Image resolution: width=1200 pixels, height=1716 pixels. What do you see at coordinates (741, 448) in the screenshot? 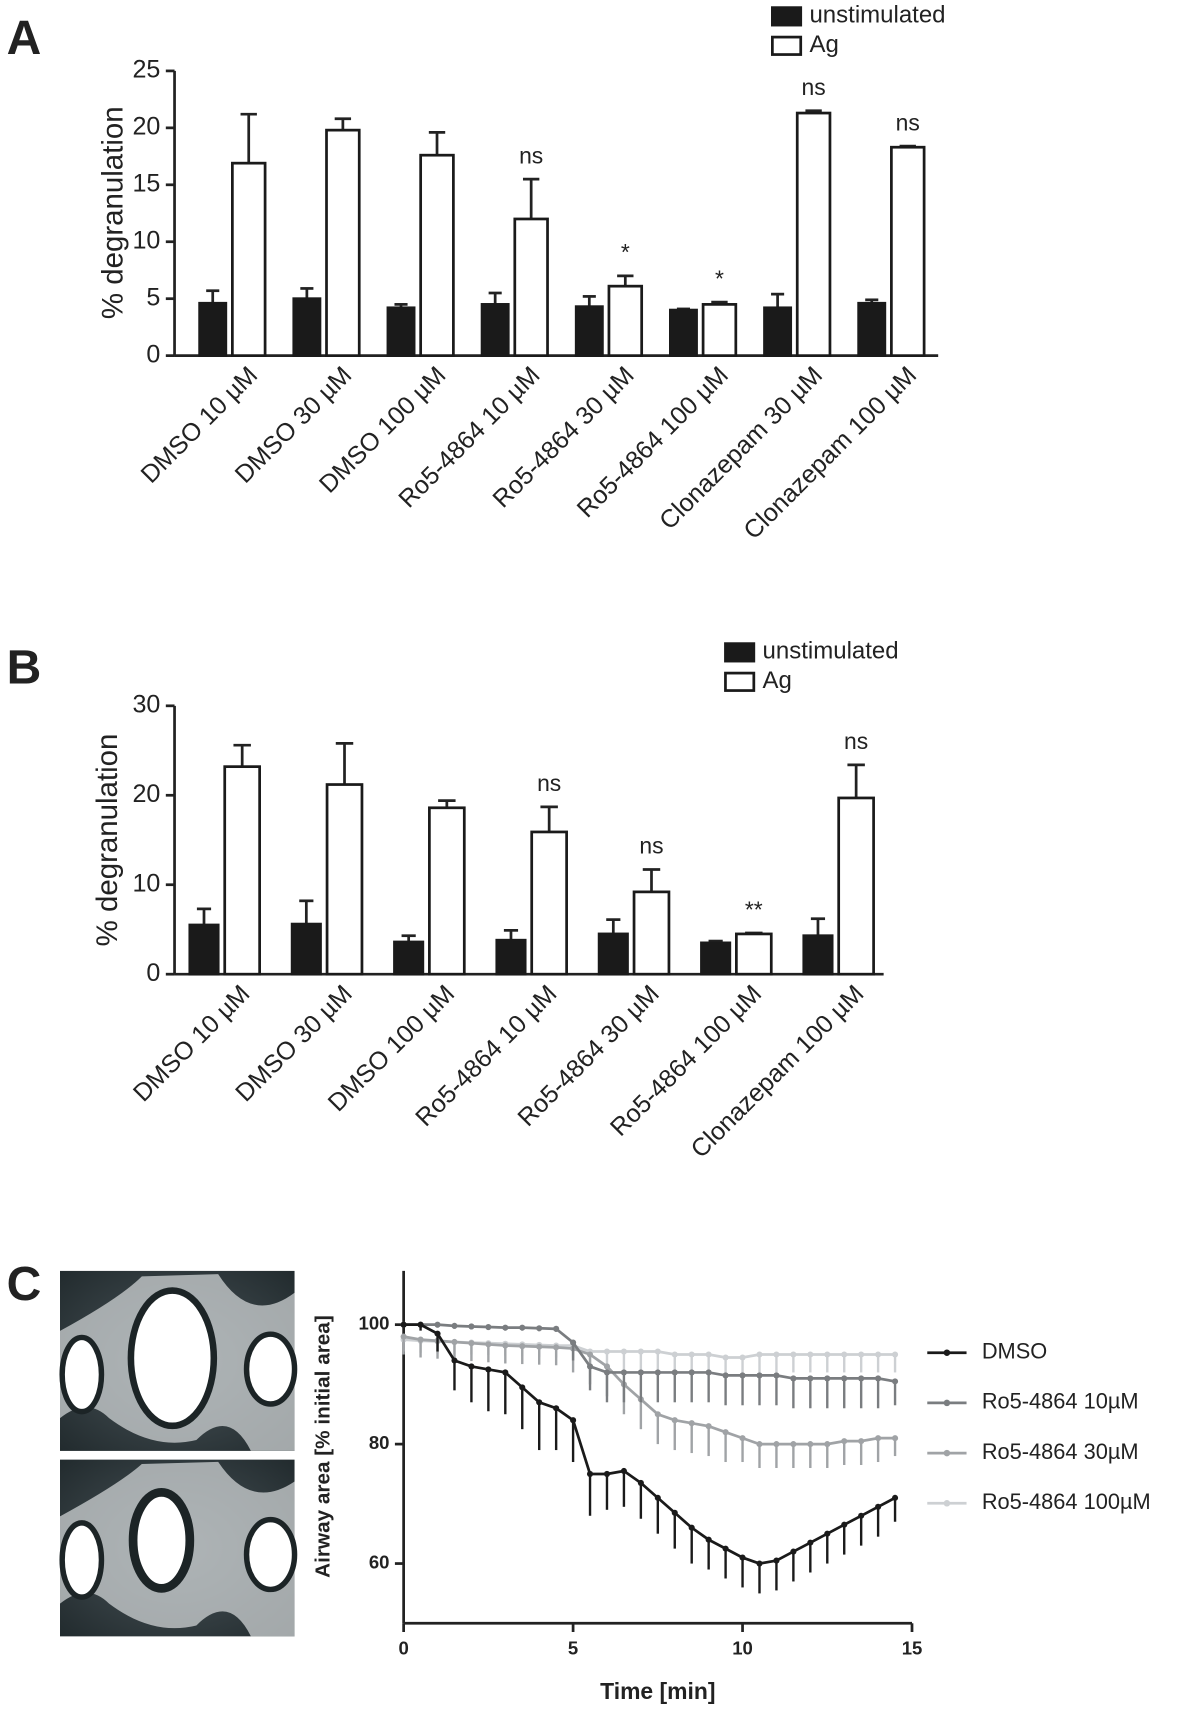
I see `x-tick-label: Clonazepam 30 µM` at bounding box center [741, 448].